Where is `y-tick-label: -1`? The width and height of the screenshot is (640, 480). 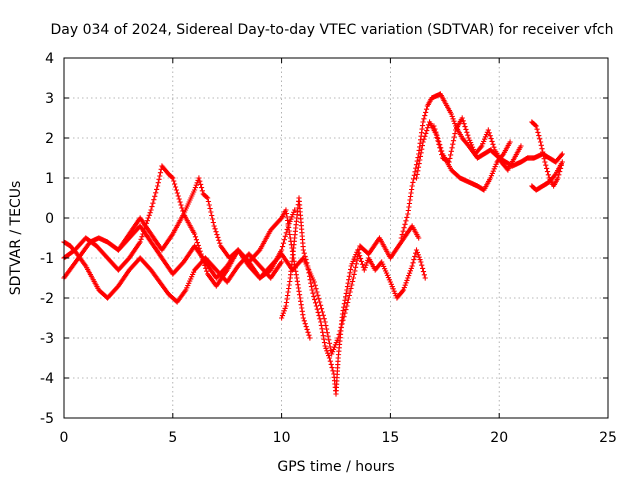 y-tick-label: -1 is located at coordinates (47, 259).